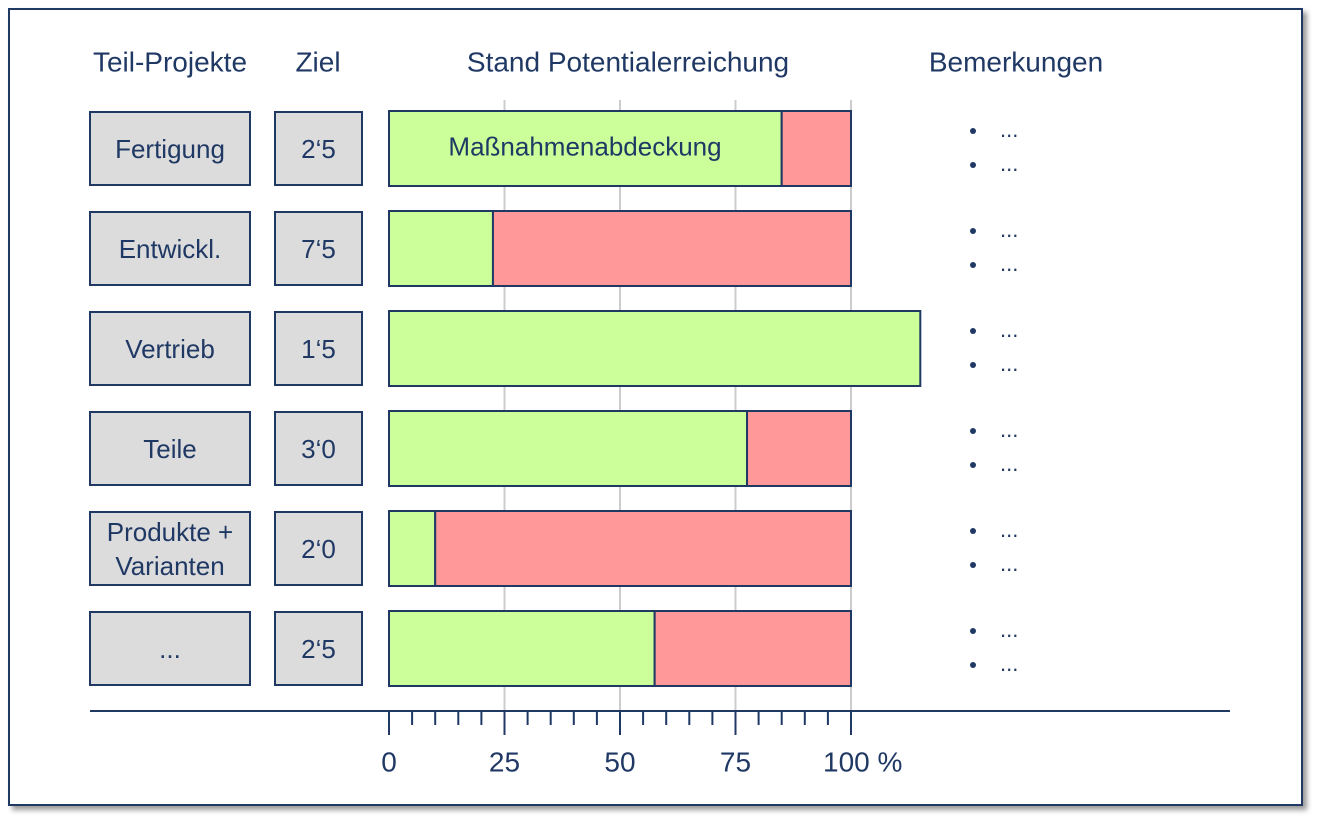 This screenshot has height=822, width=1318. I want to click on column-header: Stand Potentialerreichung, so click(628, 61).